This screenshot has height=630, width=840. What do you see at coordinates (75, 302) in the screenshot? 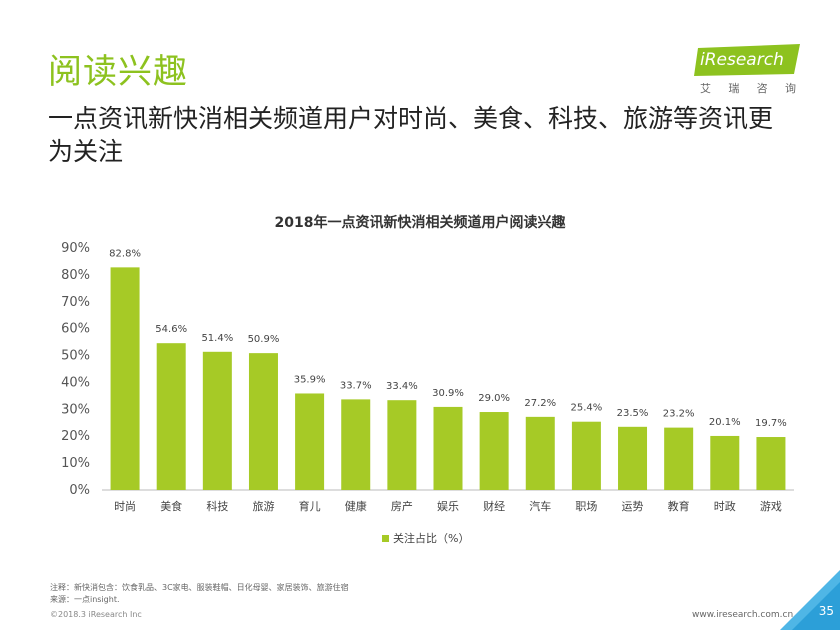
I see `y-tick-label: 70%` at bounding box center [75, 302].